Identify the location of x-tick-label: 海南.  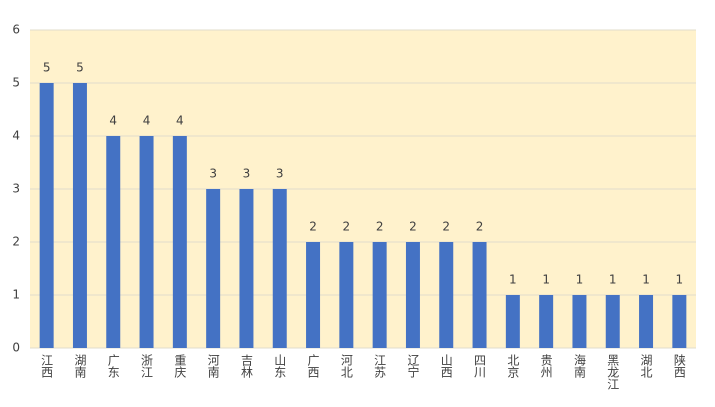
(579, 365).